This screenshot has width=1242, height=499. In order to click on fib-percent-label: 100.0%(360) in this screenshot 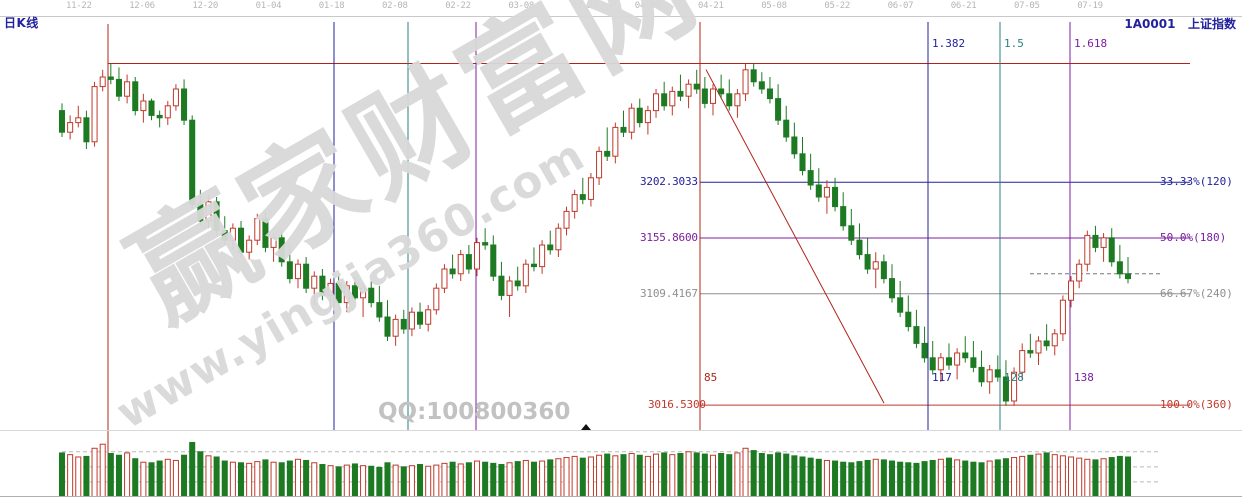, I will do `click(1196, 405)`.